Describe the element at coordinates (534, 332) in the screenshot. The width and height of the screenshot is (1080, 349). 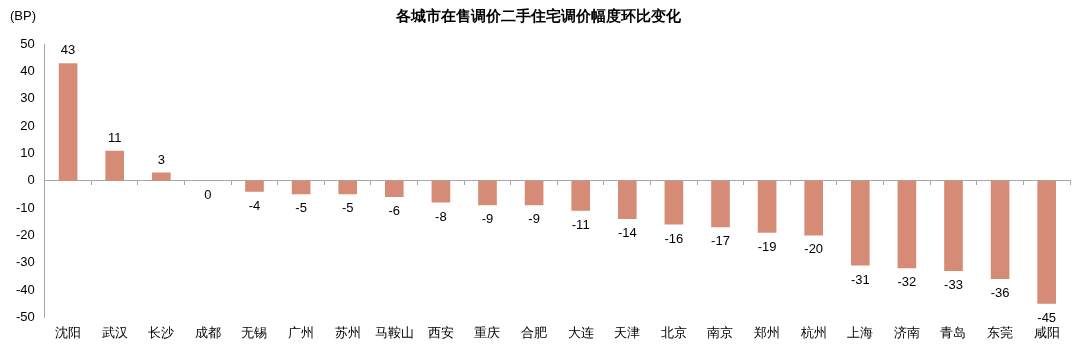
I see `x-tick-label: 合肥` at that location.